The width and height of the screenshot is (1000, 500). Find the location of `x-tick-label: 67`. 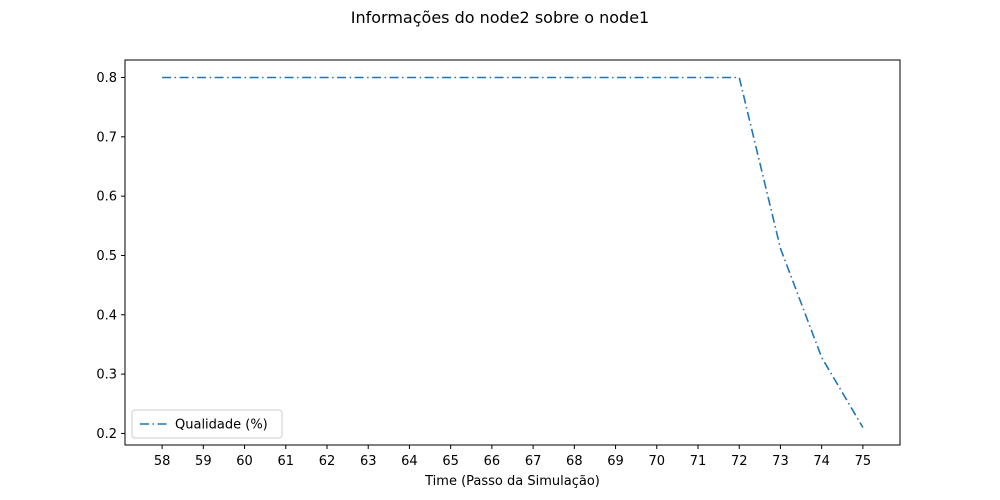

x-tick-label: 67 is located at coordinates (533, 461).